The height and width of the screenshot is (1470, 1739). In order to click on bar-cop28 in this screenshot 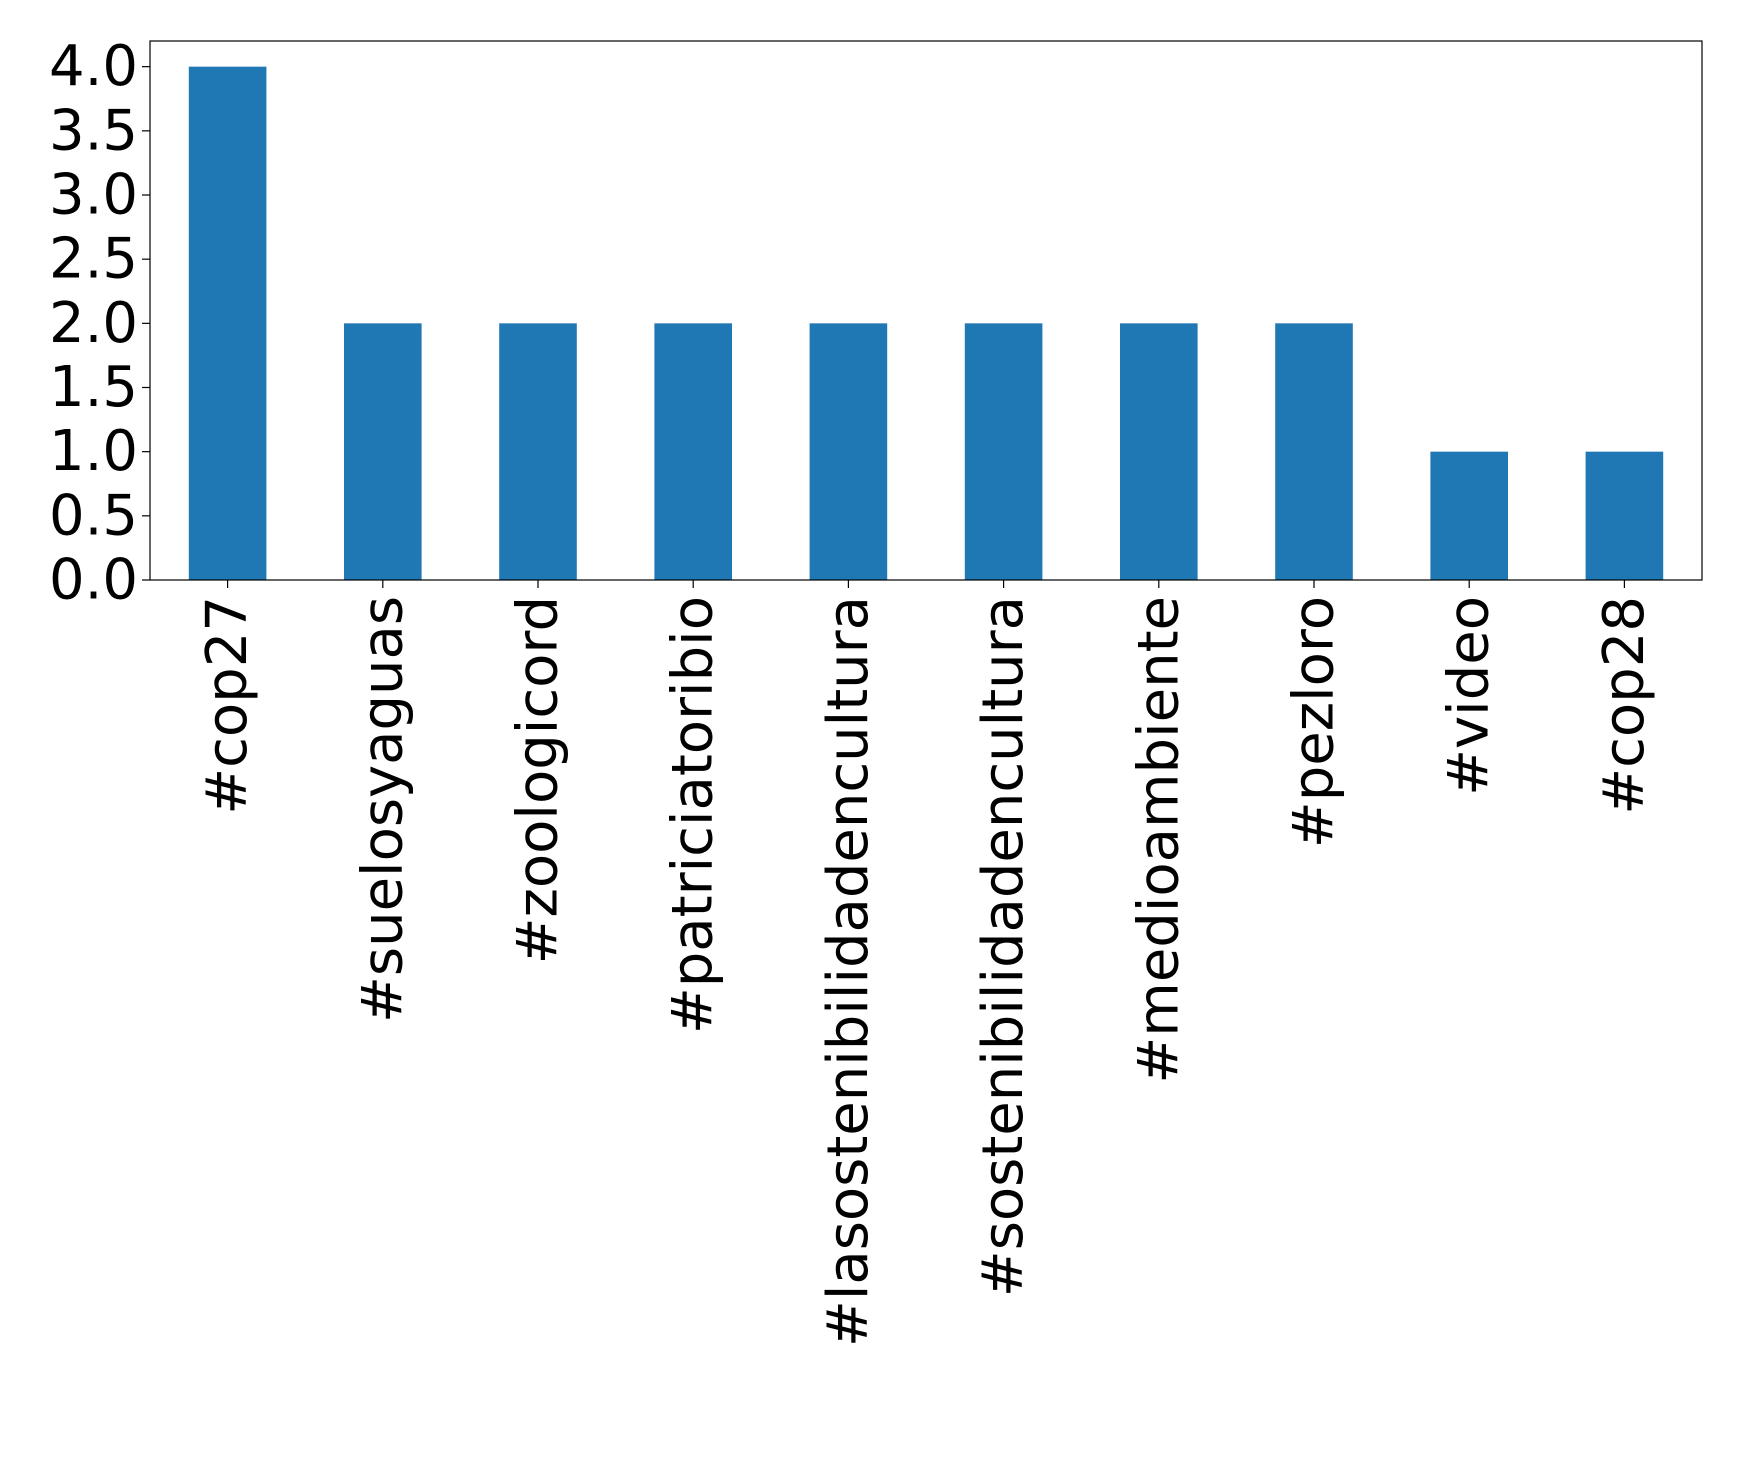, I will do `click(1624, 515)`.